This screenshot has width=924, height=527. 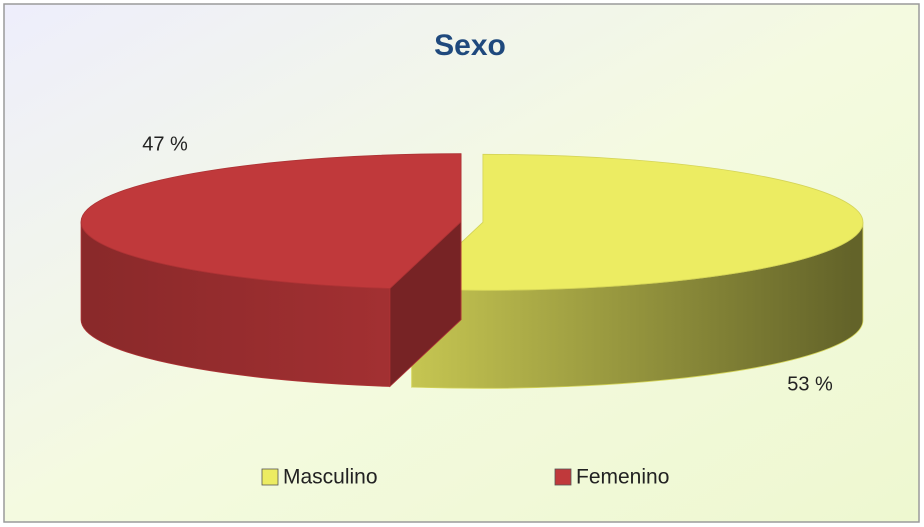 I want to click on value-label: 47 %, so click(x=165, y=144).